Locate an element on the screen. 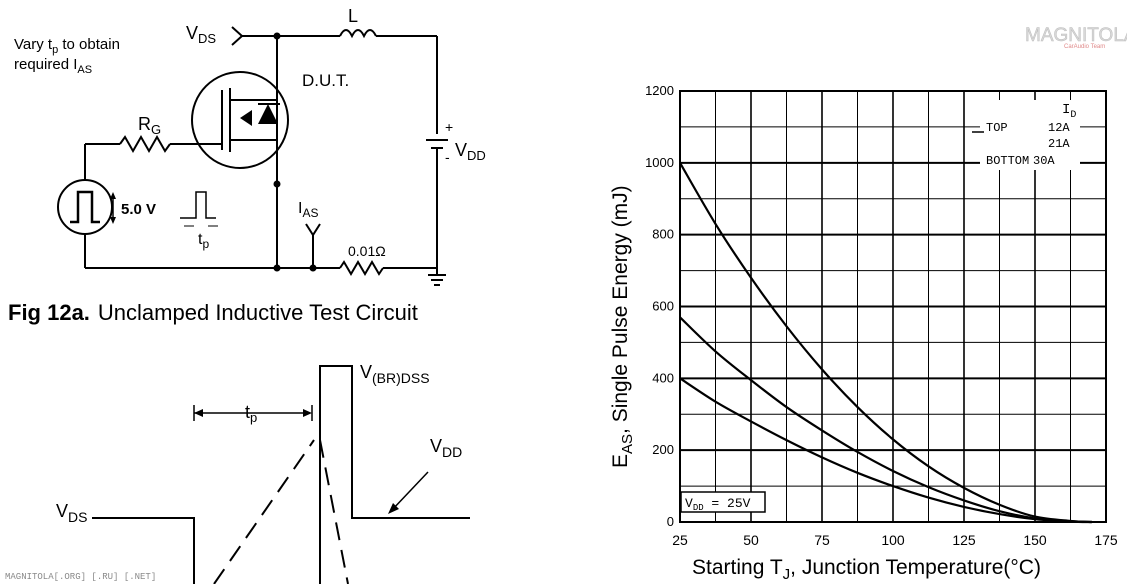  legend-row-top-value: 12A is located at coordinates (1059, 128).